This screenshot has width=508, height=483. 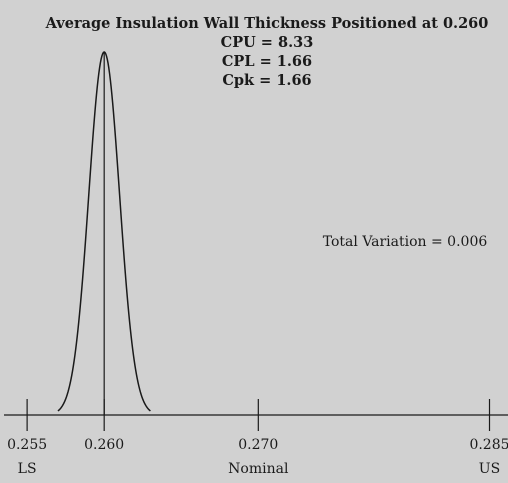 What do you see at coordinates (258, 469) in the screenshot?
I see `x-tick-sublabel: Nominal` at bounding box center [258, 469].